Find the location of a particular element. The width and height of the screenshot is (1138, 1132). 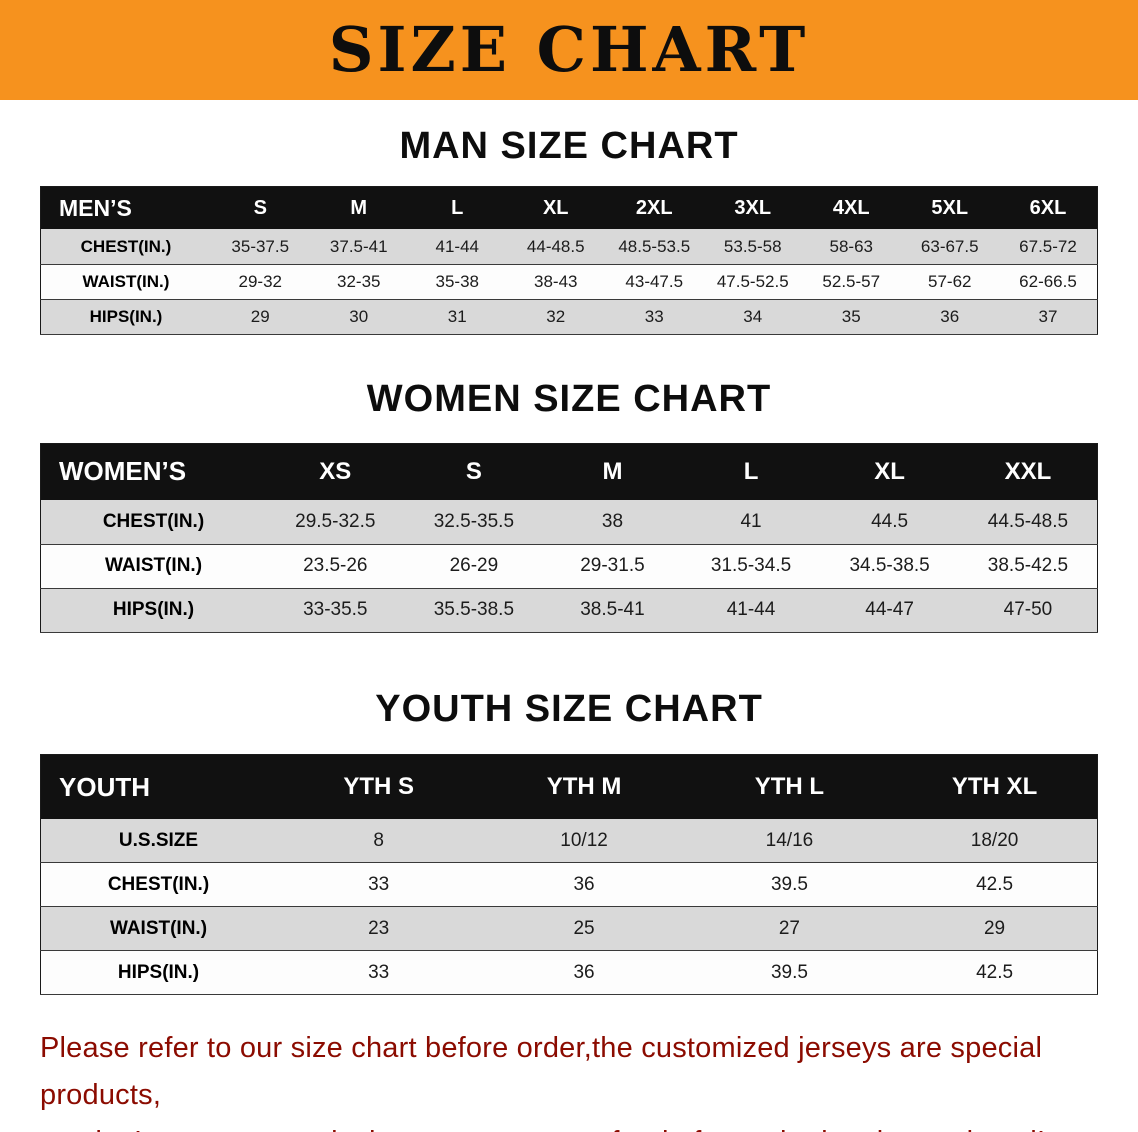

table-row: HIPS(IN.) 29 30 31 32 33 34 35 36 37 is located at coordinates (569, 317).